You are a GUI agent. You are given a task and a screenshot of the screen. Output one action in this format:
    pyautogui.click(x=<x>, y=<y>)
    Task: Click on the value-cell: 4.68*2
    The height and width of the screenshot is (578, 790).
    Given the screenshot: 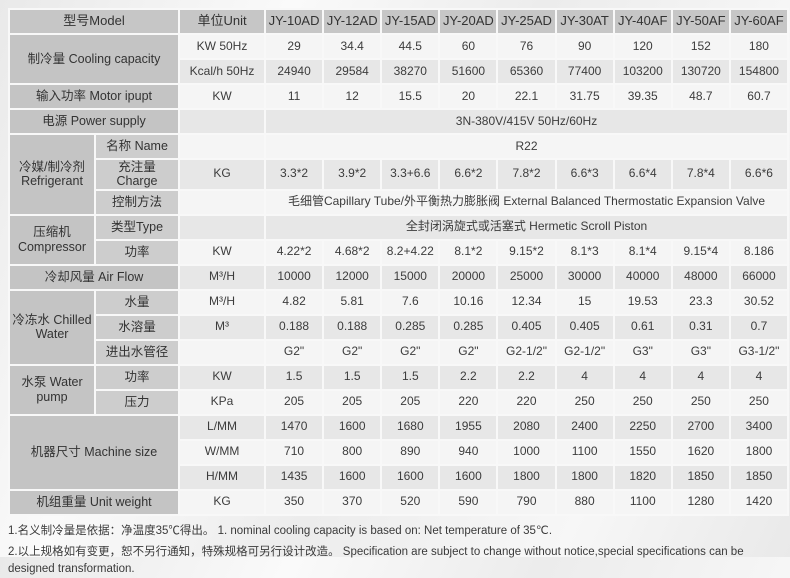 What is the action you would take?
    pyautogui.click(x=352, y=252)
    